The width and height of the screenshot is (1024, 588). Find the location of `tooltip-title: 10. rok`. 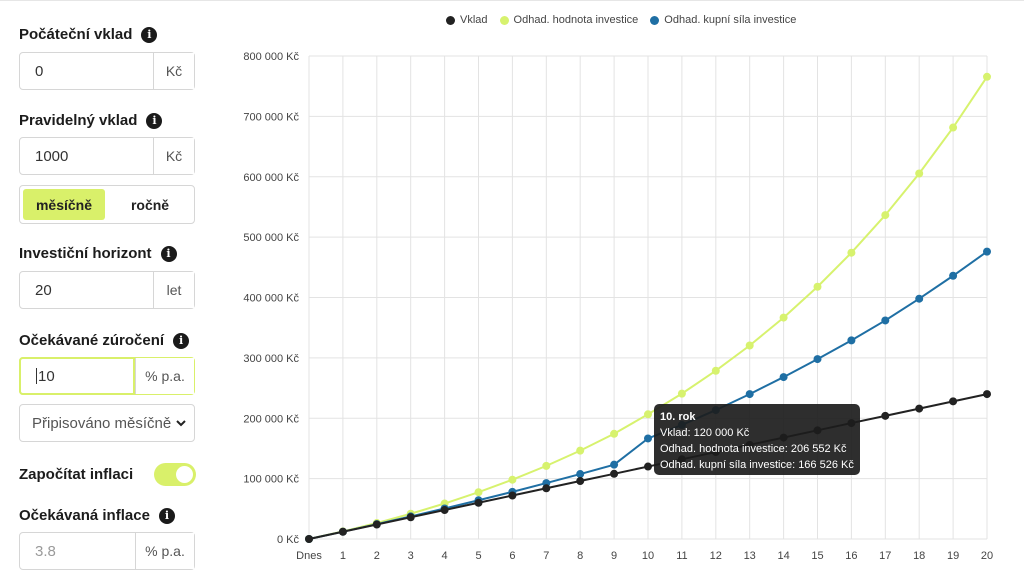

tooltip-title: 10. rok is located at coordinates (678, 417).